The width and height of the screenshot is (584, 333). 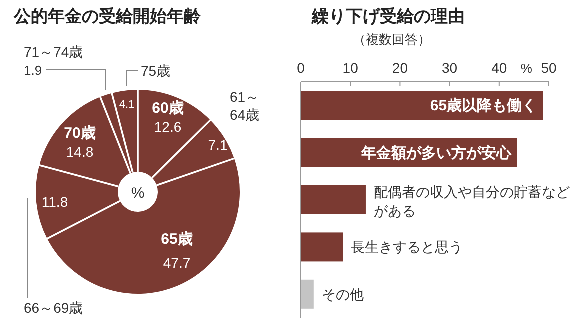 What do you see at coordinates (450, 68) in the screenshot?
I see `x-tick-label: 30` at bounding box center [450, 68].